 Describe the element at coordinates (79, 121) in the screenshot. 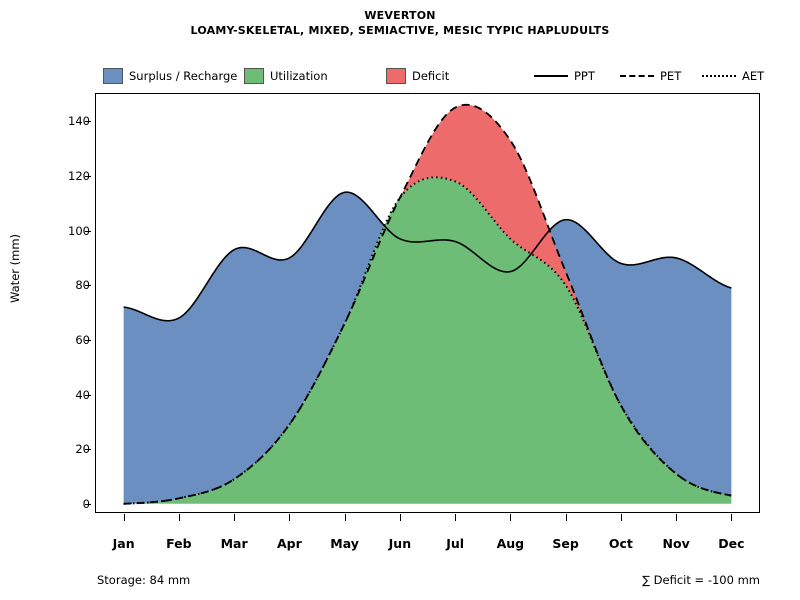

I see `y-tick-label: 140` at that location.